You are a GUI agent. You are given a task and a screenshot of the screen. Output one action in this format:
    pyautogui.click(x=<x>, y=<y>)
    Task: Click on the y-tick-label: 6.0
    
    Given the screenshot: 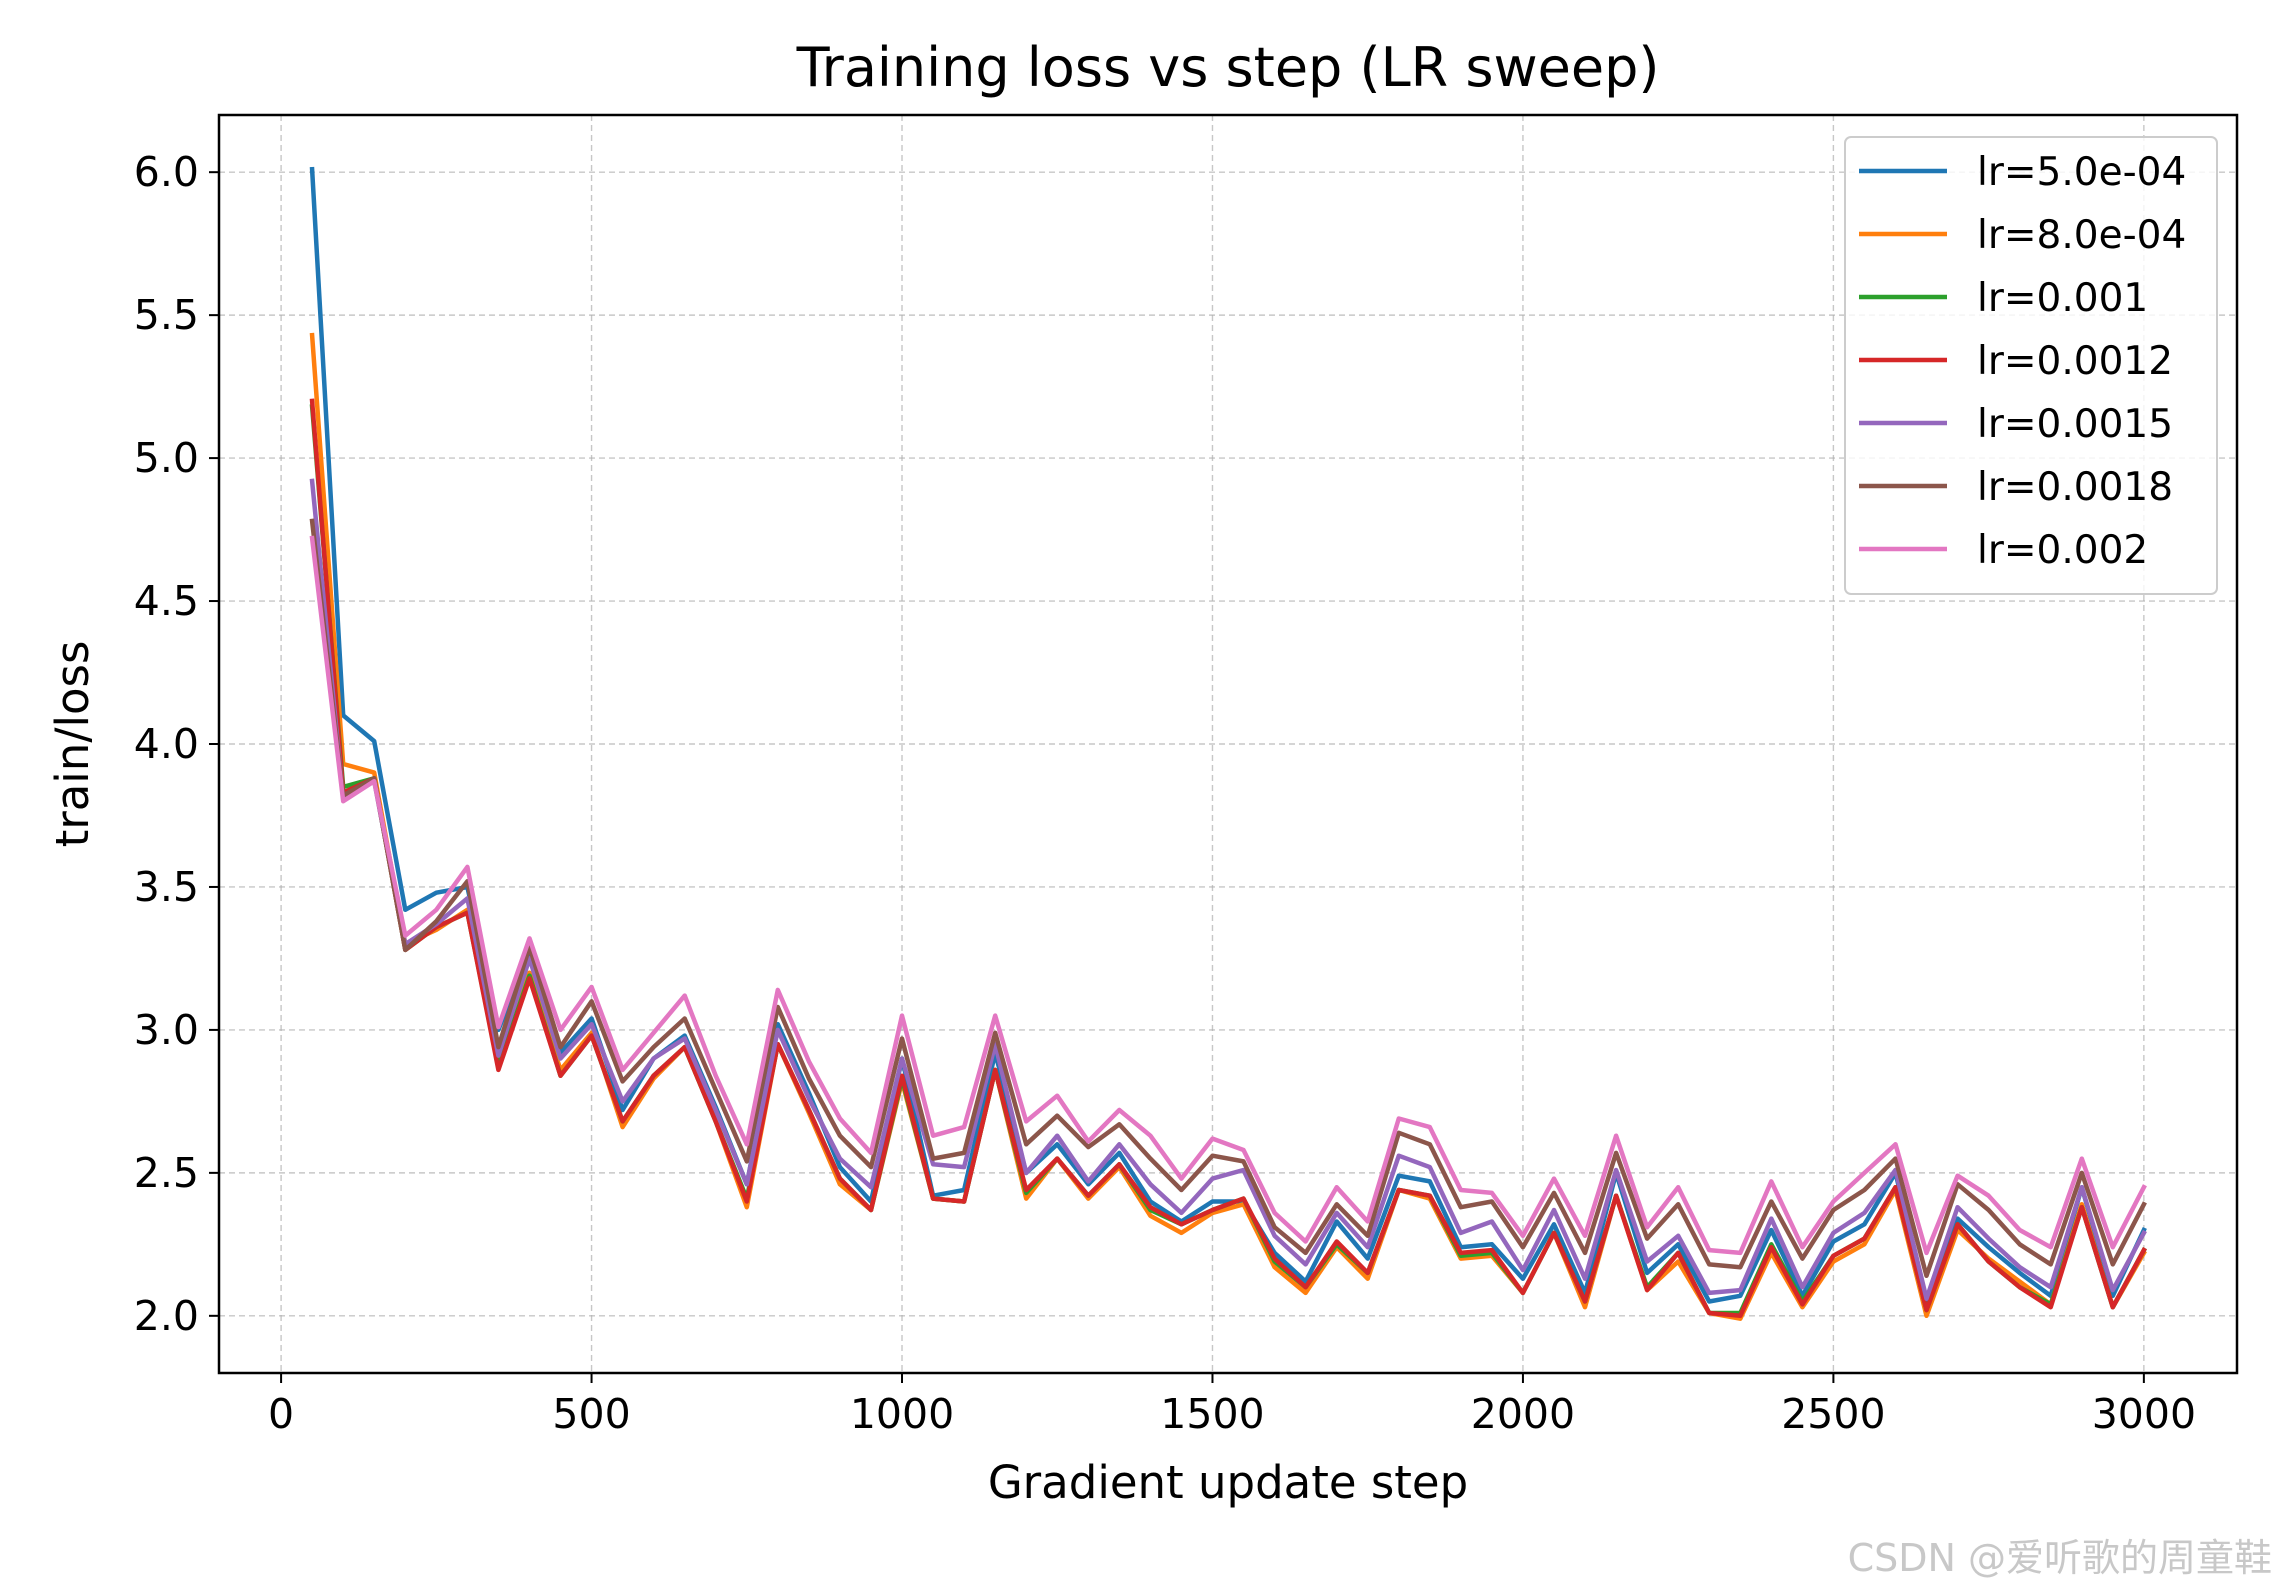 What is the action you would take?
    pyautogui.click(x=166, y=172)
    